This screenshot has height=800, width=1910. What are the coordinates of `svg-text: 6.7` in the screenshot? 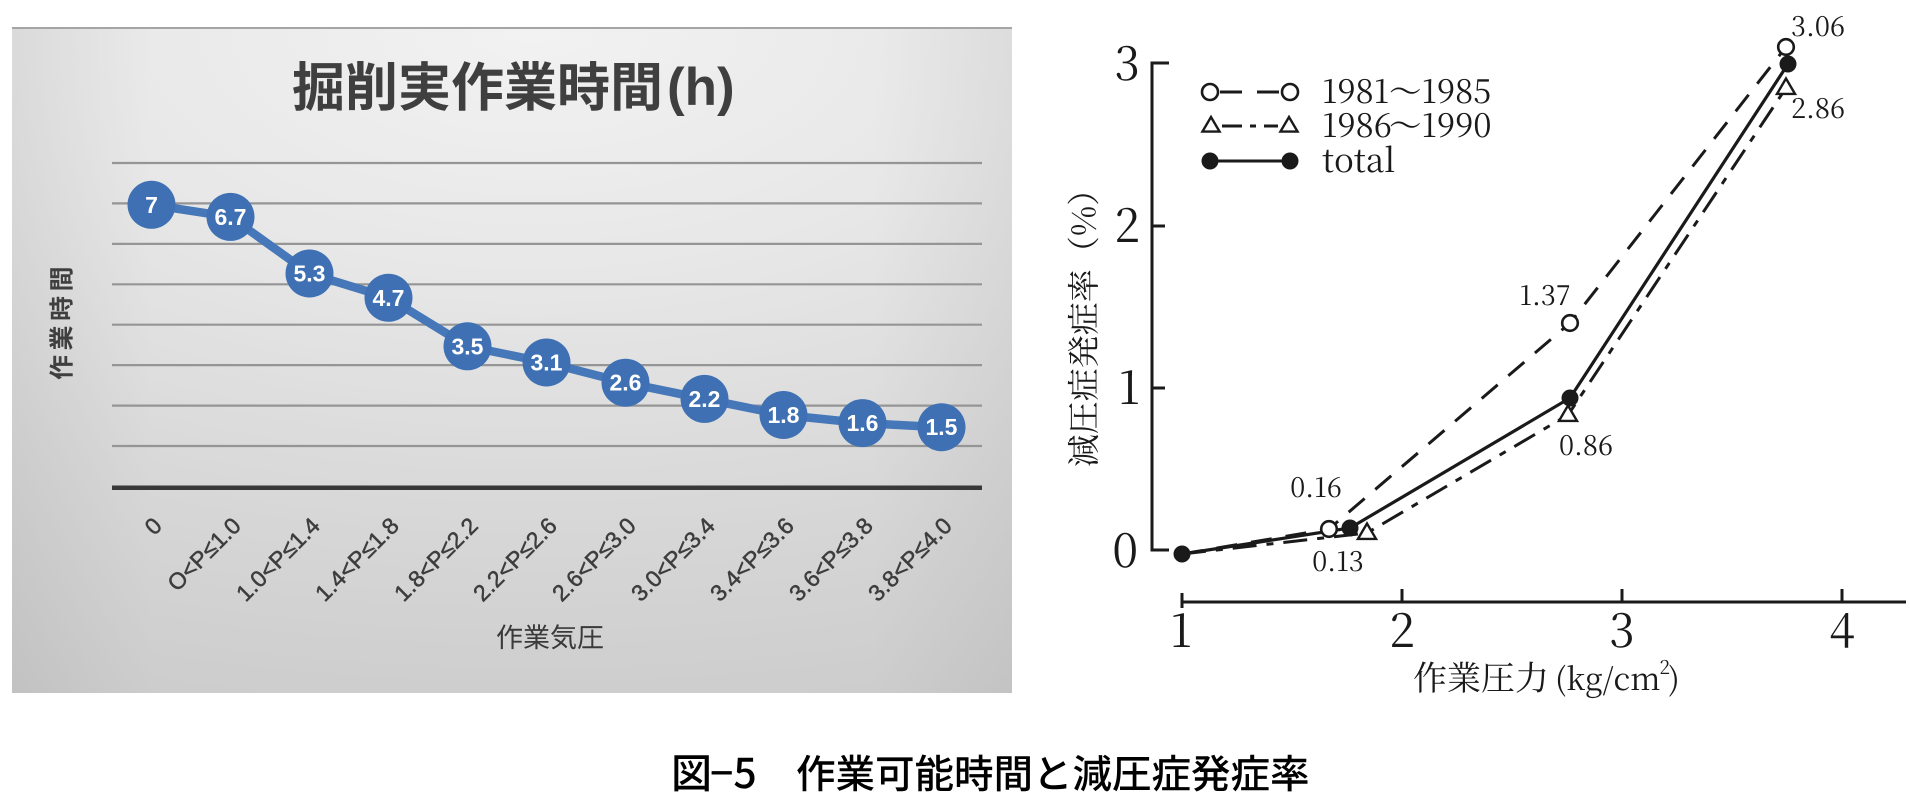 It's located at (231, 217).